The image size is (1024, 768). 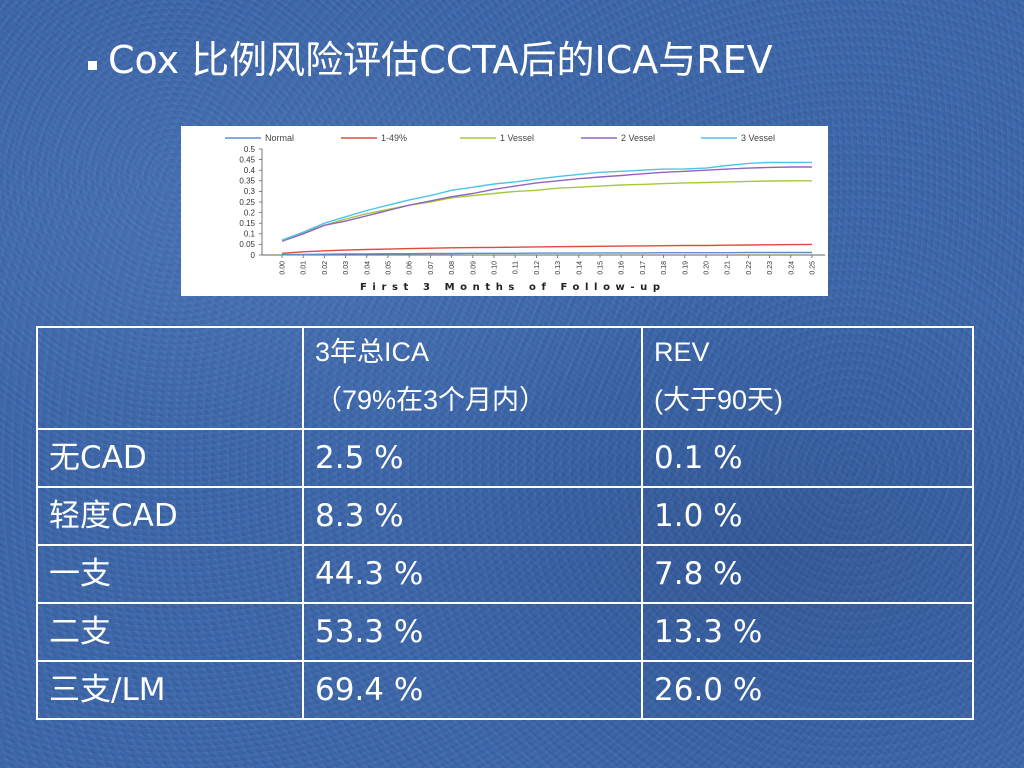 I want to click on table-row: 轻度CAD 8.3 % 1.0 %, so click(x=505, y=516).